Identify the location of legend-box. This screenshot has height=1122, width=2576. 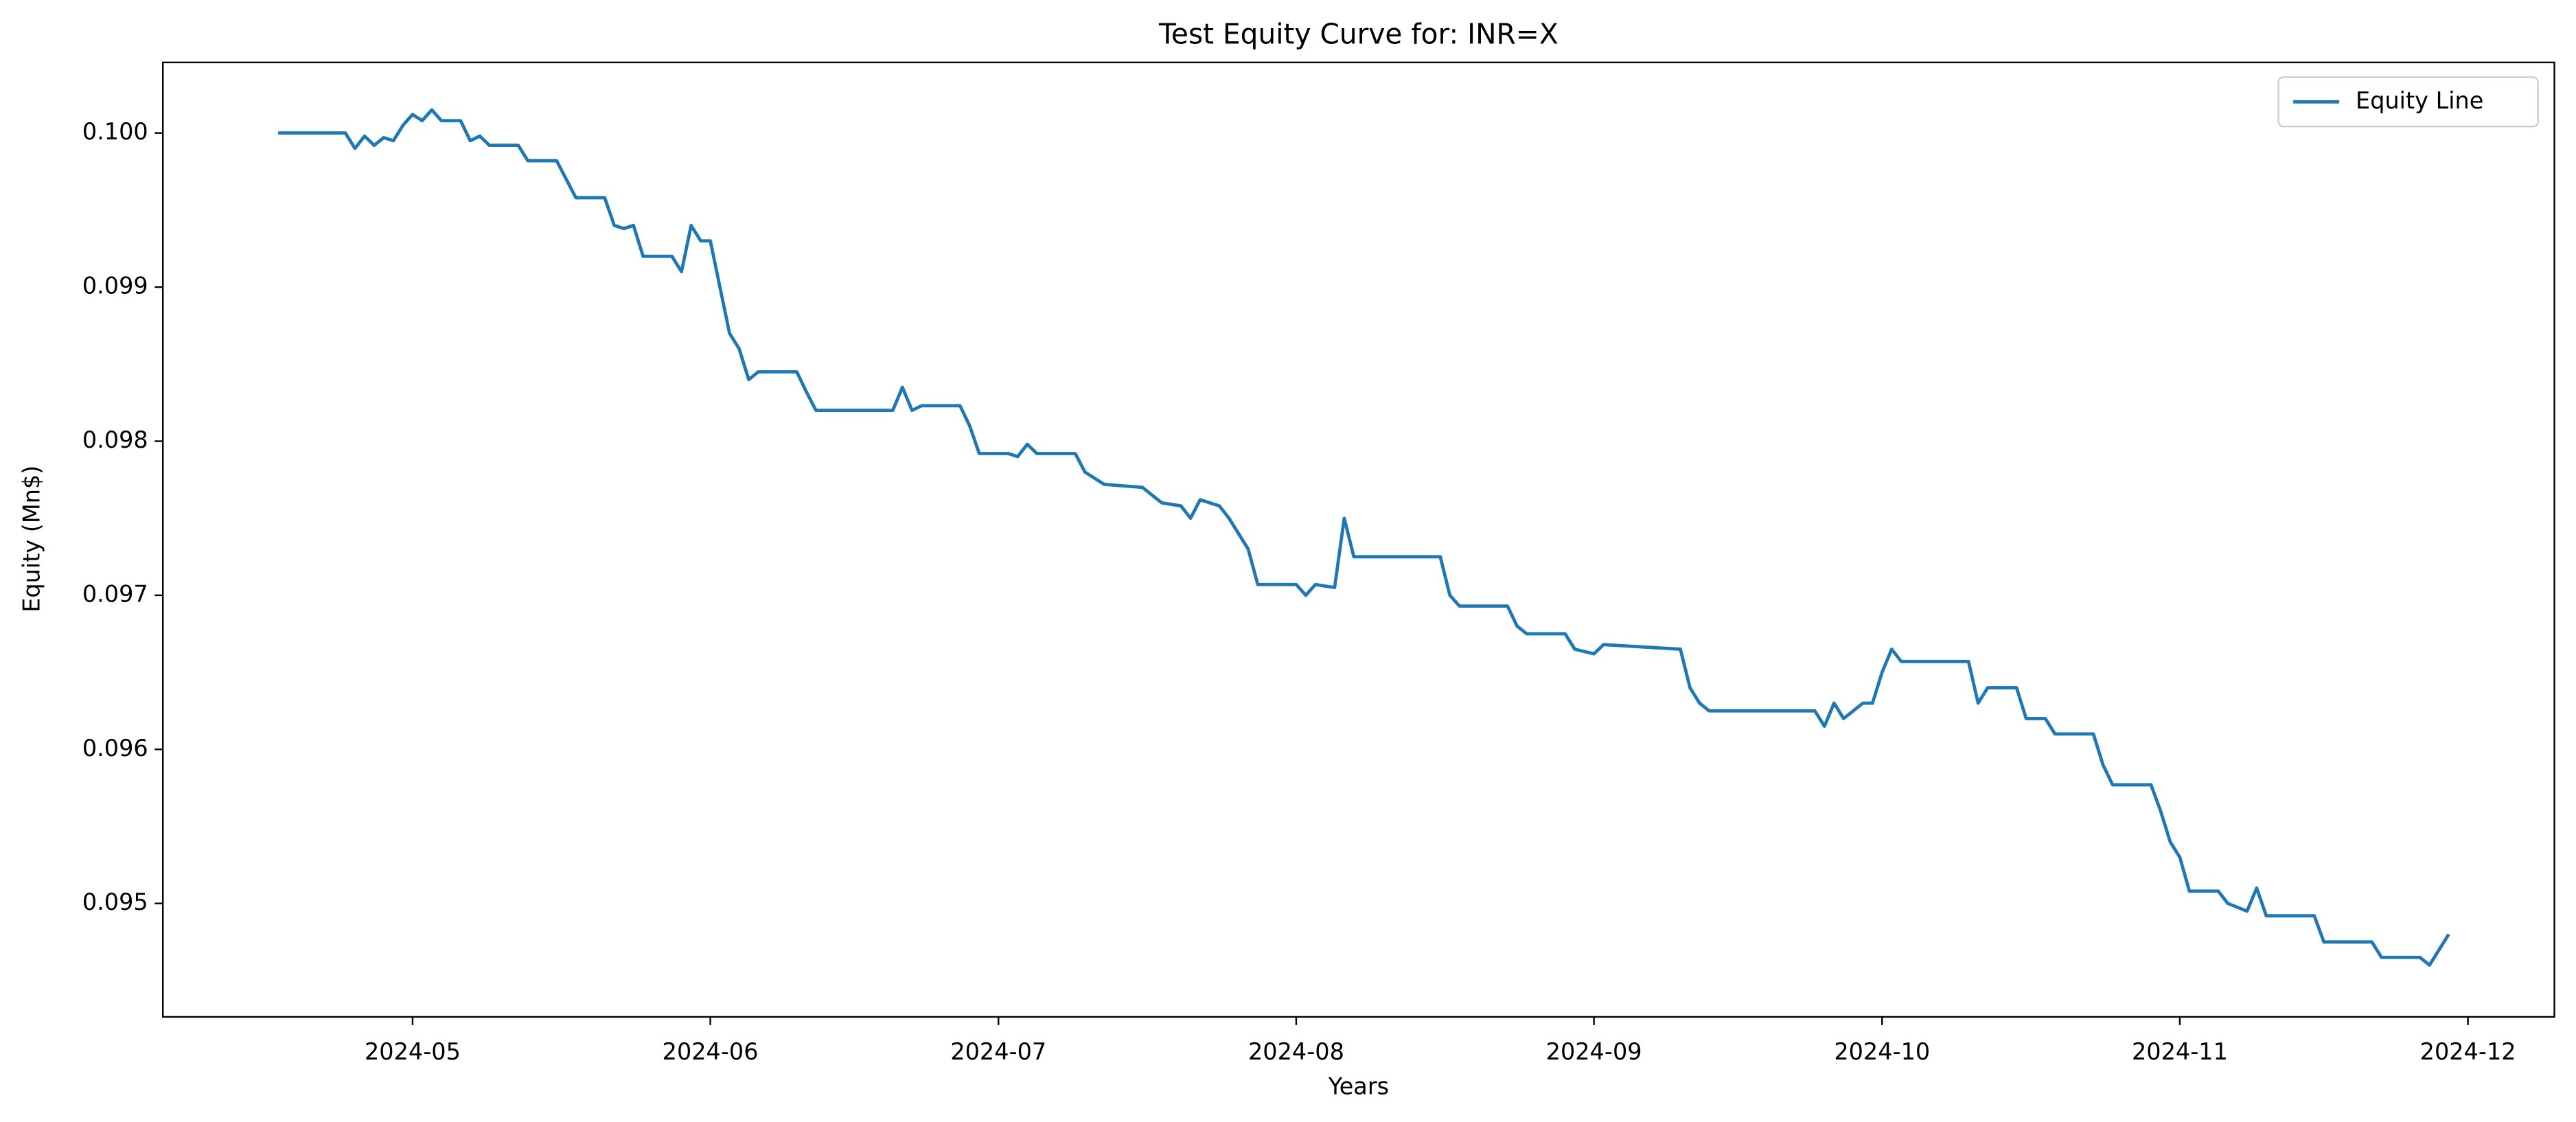
(2408, 102).